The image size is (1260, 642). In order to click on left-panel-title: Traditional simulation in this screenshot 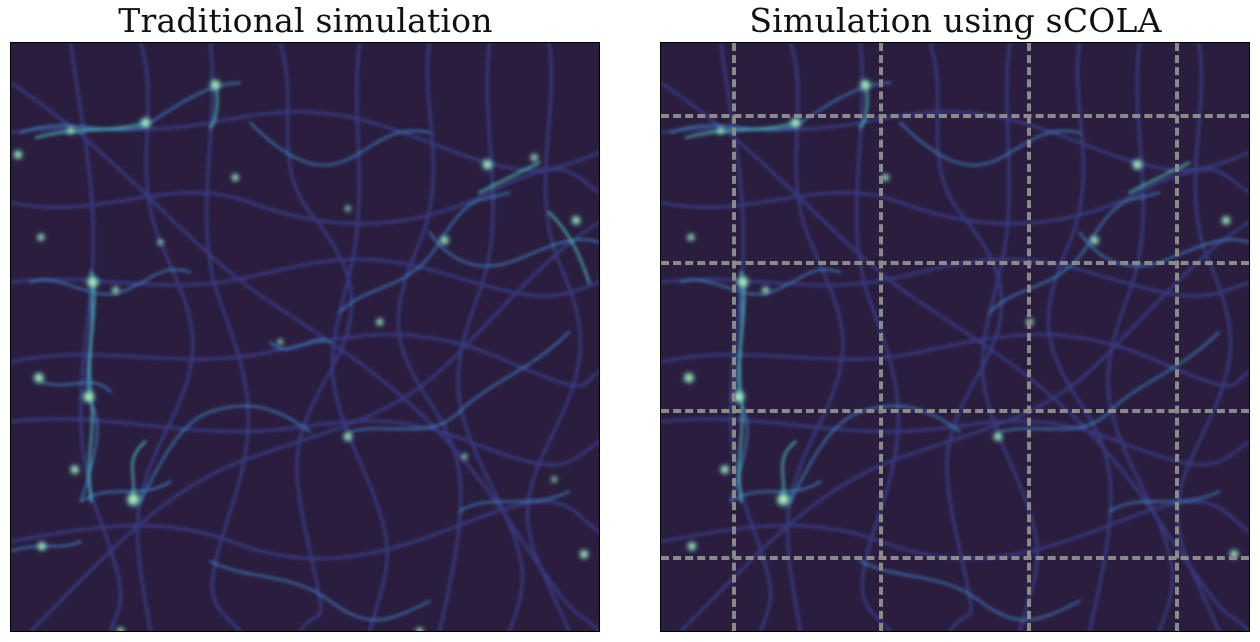, I will do `click(305, 20)`.